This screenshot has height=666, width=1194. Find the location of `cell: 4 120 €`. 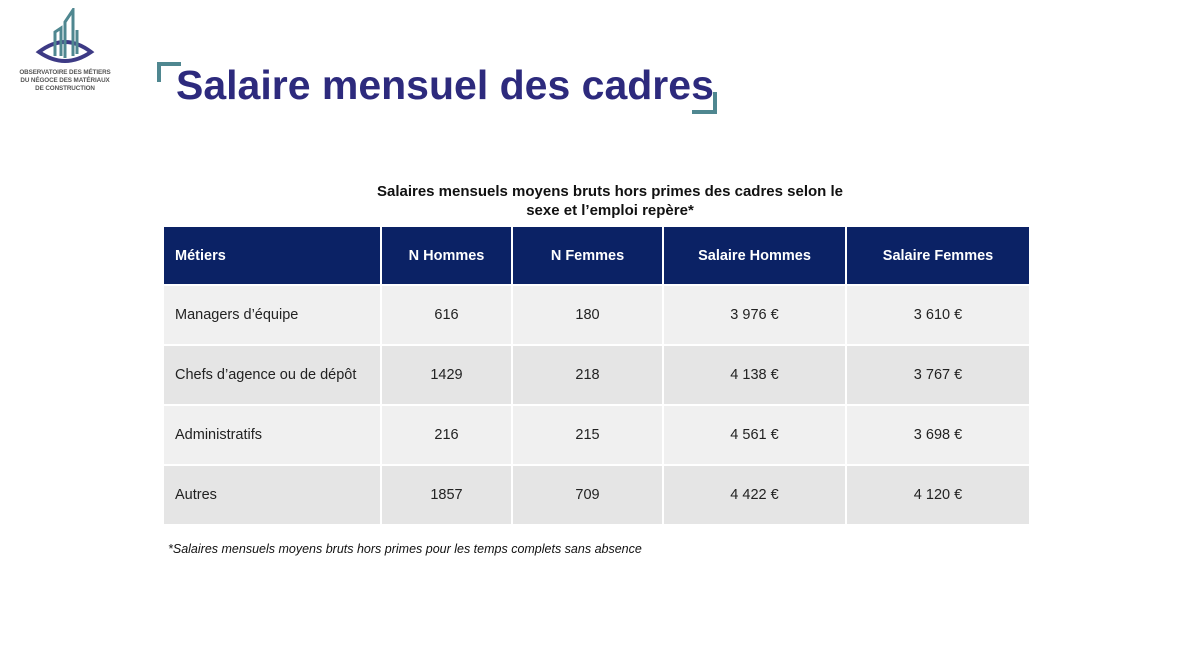

cell: 4 120 € is located at coordinates (937, 494).